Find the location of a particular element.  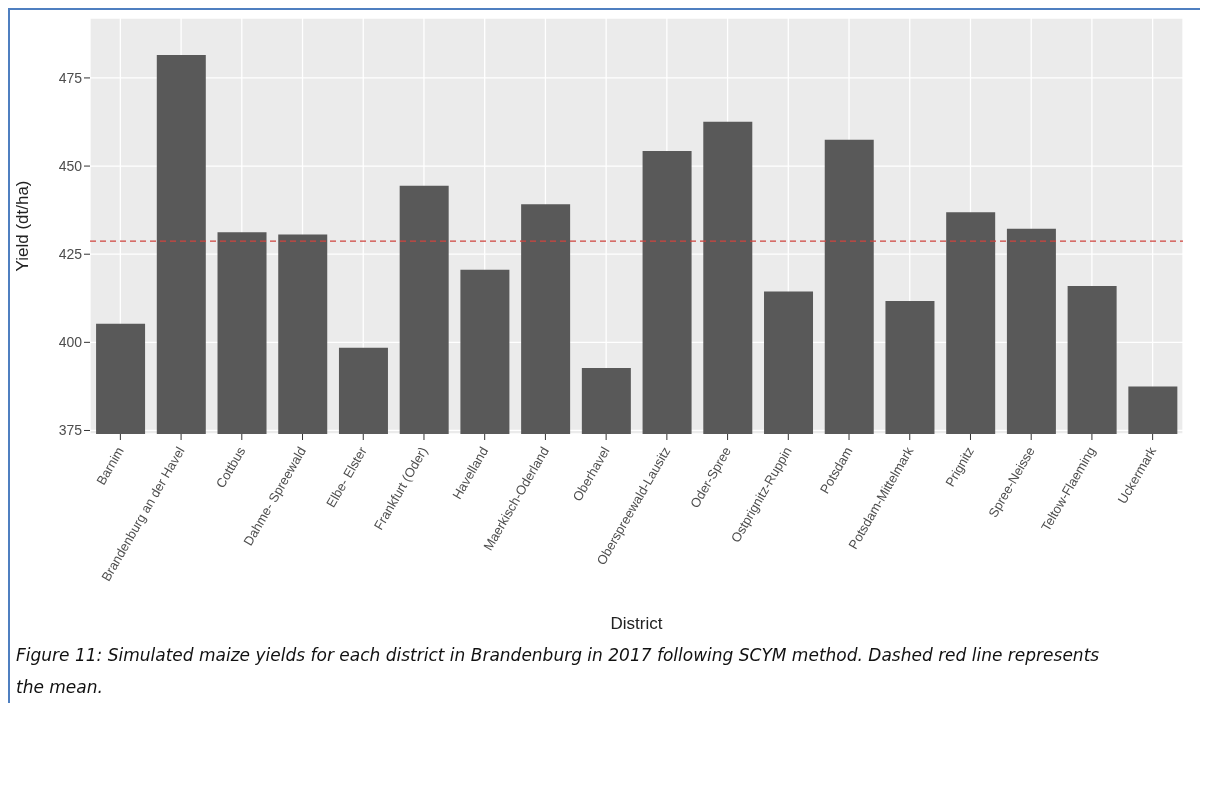

y-tick-label: 425 is located at coordinates (70, 254).